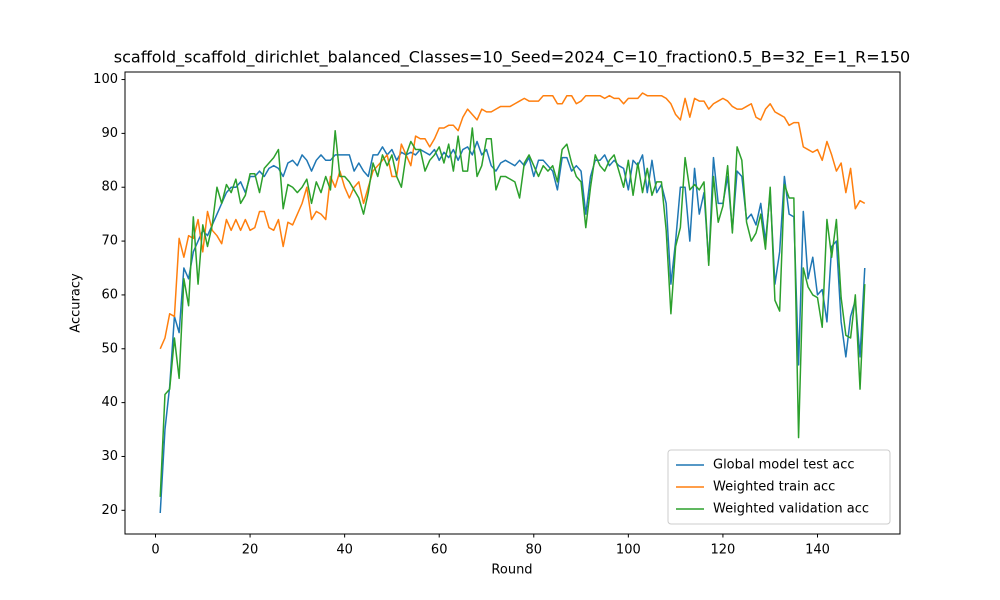  What do you see at coordinates (439, 550) in the screenshot?
I see `x-tick-label: 60` at bounding box center [439, 550].